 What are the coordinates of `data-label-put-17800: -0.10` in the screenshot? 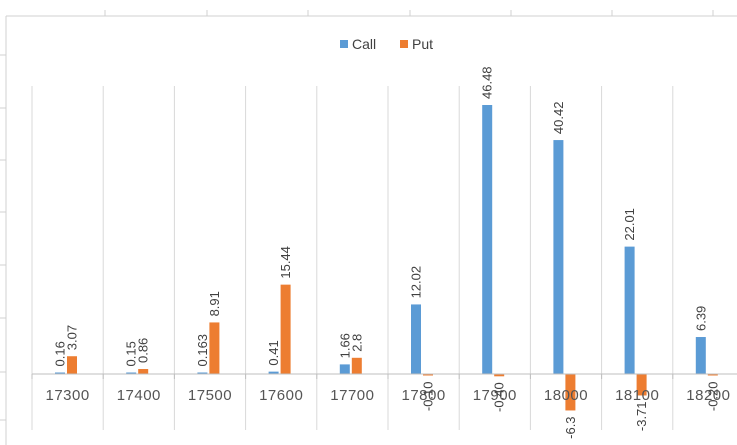 It's located at (428, 397).